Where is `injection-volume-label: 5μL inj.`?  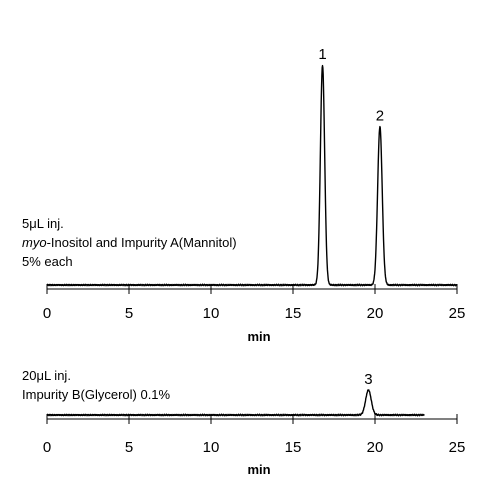 injection-volume-label: 5μL inj. is located at coordinates (43, 223).